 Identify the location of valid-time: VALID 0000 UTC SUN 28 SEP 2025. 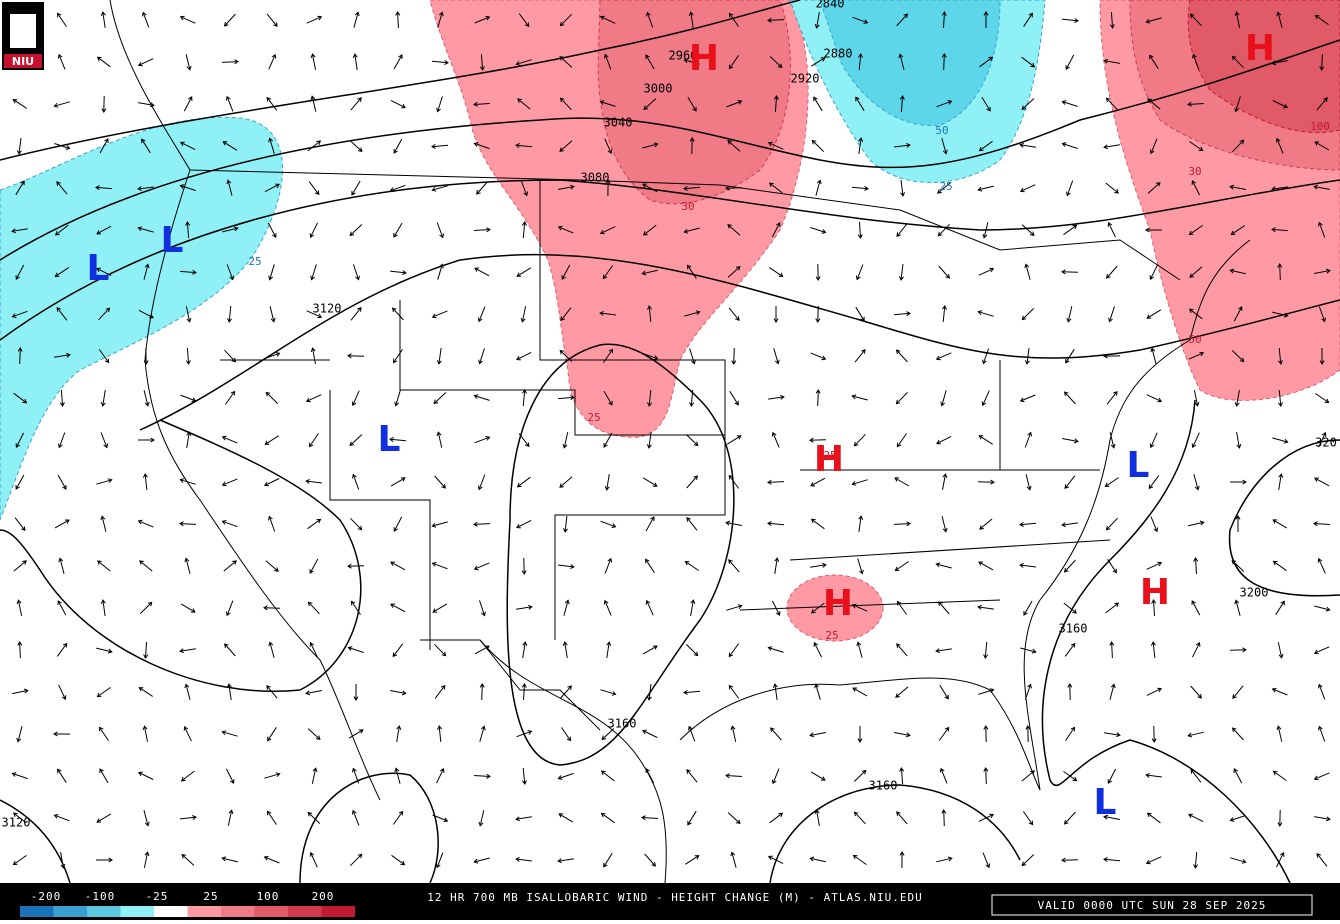
(1152, 905).